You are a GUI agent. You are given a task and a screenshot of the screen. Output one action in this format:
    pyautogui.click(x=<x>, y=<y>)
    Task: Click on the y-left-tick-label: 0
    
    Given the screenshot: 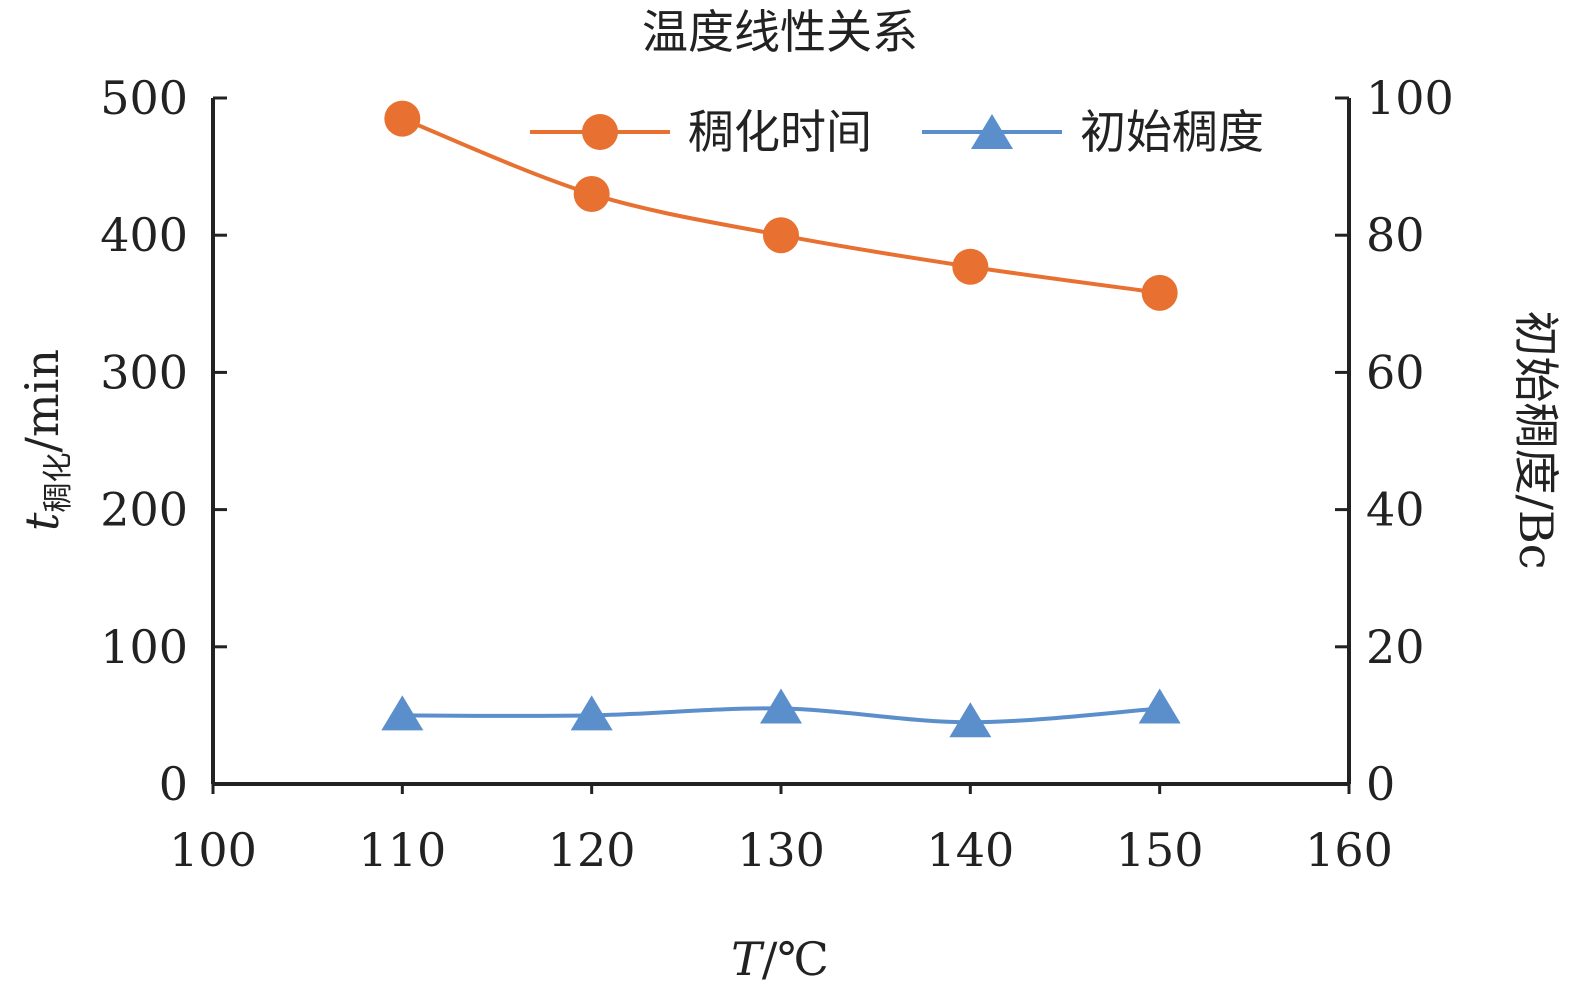 What is the action you would take?
    pyautogui.click(x=173, y=784)
    